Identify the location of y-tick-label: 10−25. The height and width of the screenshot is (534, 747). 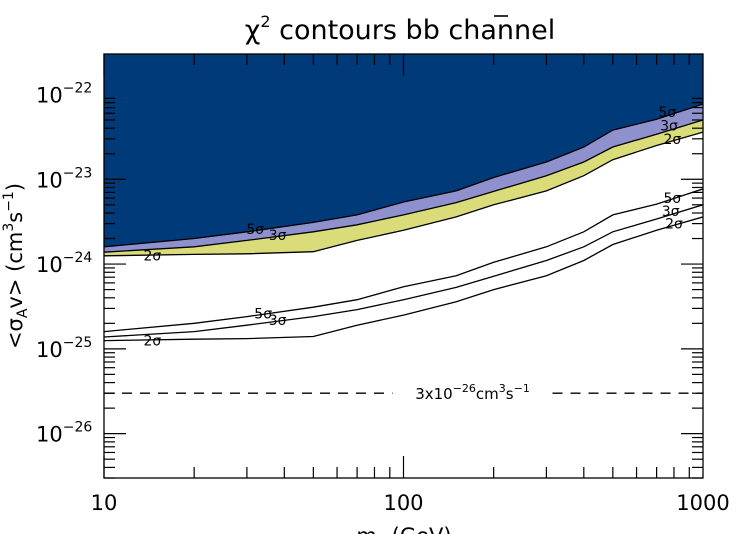
(64, 348).